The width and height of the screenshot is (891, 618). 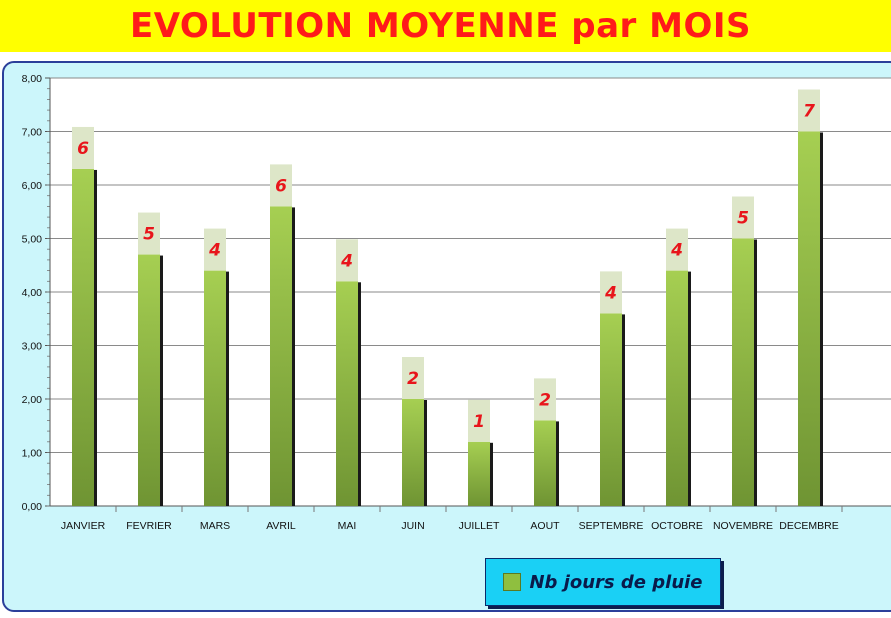 What do you see at coordinates (347, 526) in the screenshot?
I see `x-tick-label: MAI` at bounding box center [347, 526].